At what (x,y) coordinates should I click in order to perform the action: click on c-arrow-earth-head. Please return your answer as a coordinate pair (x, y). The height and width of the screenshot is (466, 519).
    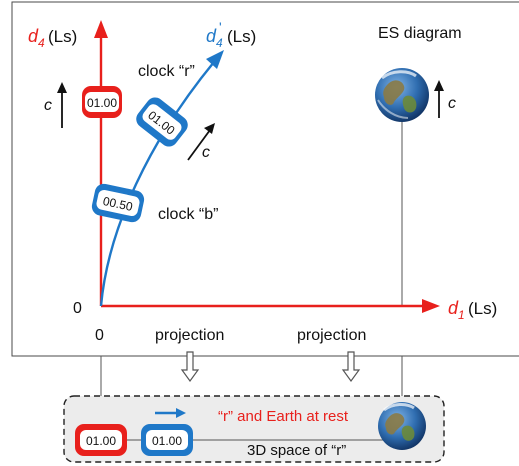
    Looking at the image, I should click on (439, 85).